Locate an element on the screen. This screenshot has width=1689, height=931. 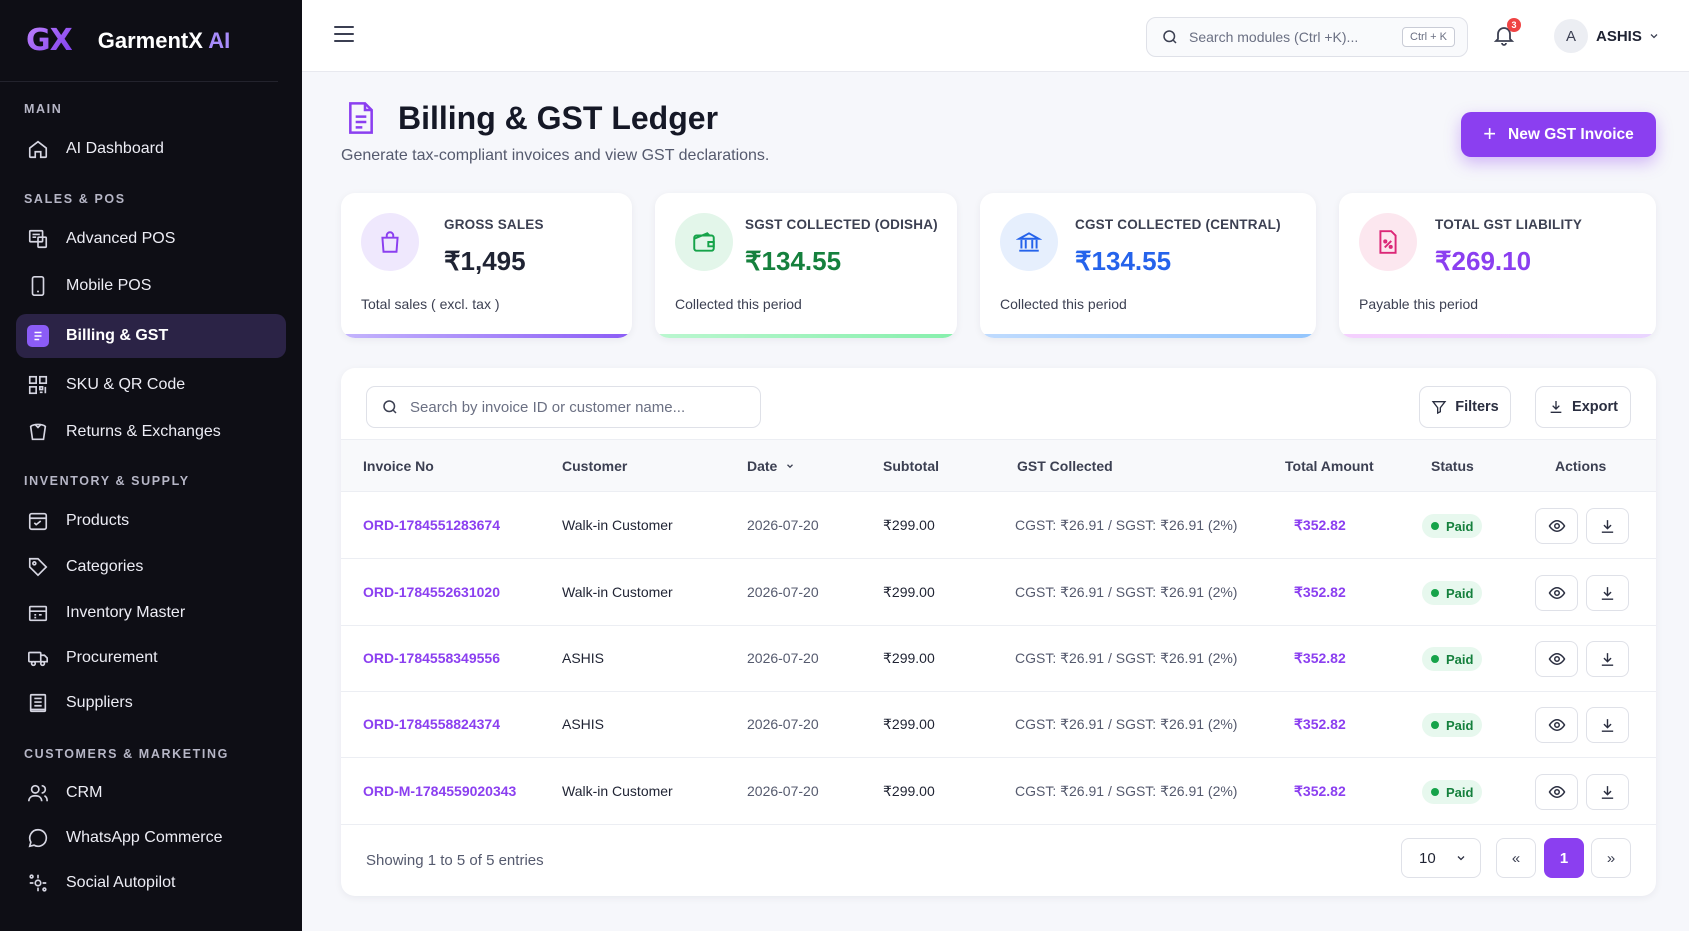
sidebar-item-products: Products is located at coordinates (151, 521).